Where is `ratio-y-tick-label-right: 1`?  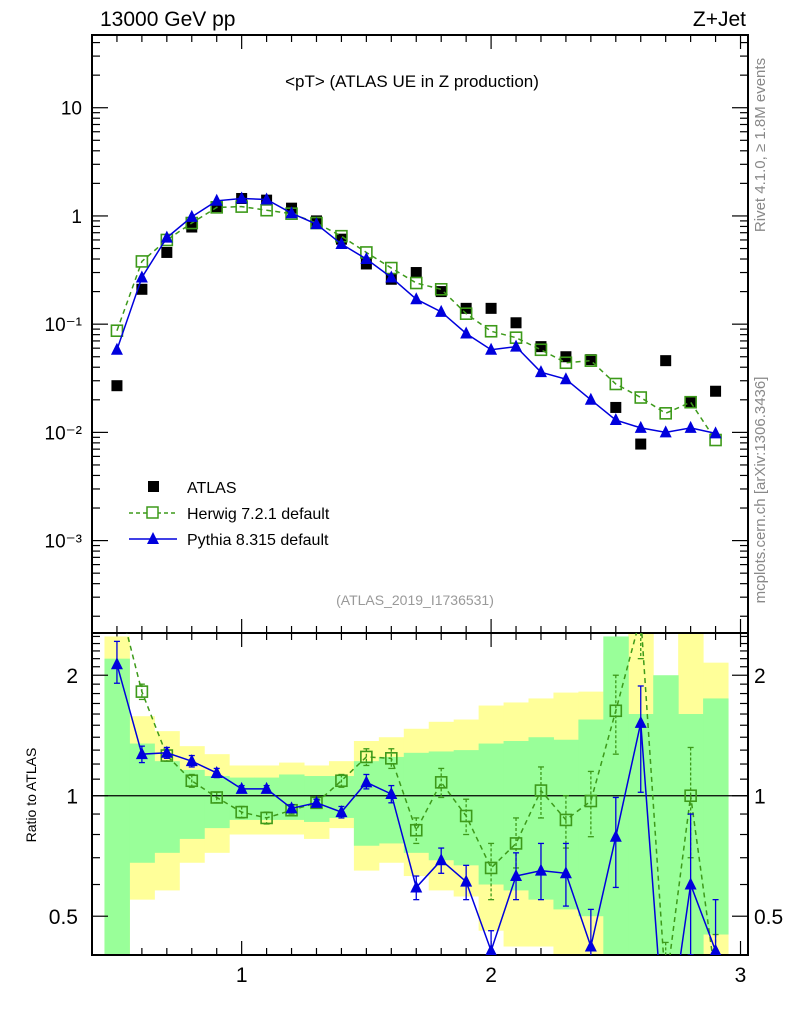
ratio-y-tick-label-right: 1 is located at coordinates (760, 797).